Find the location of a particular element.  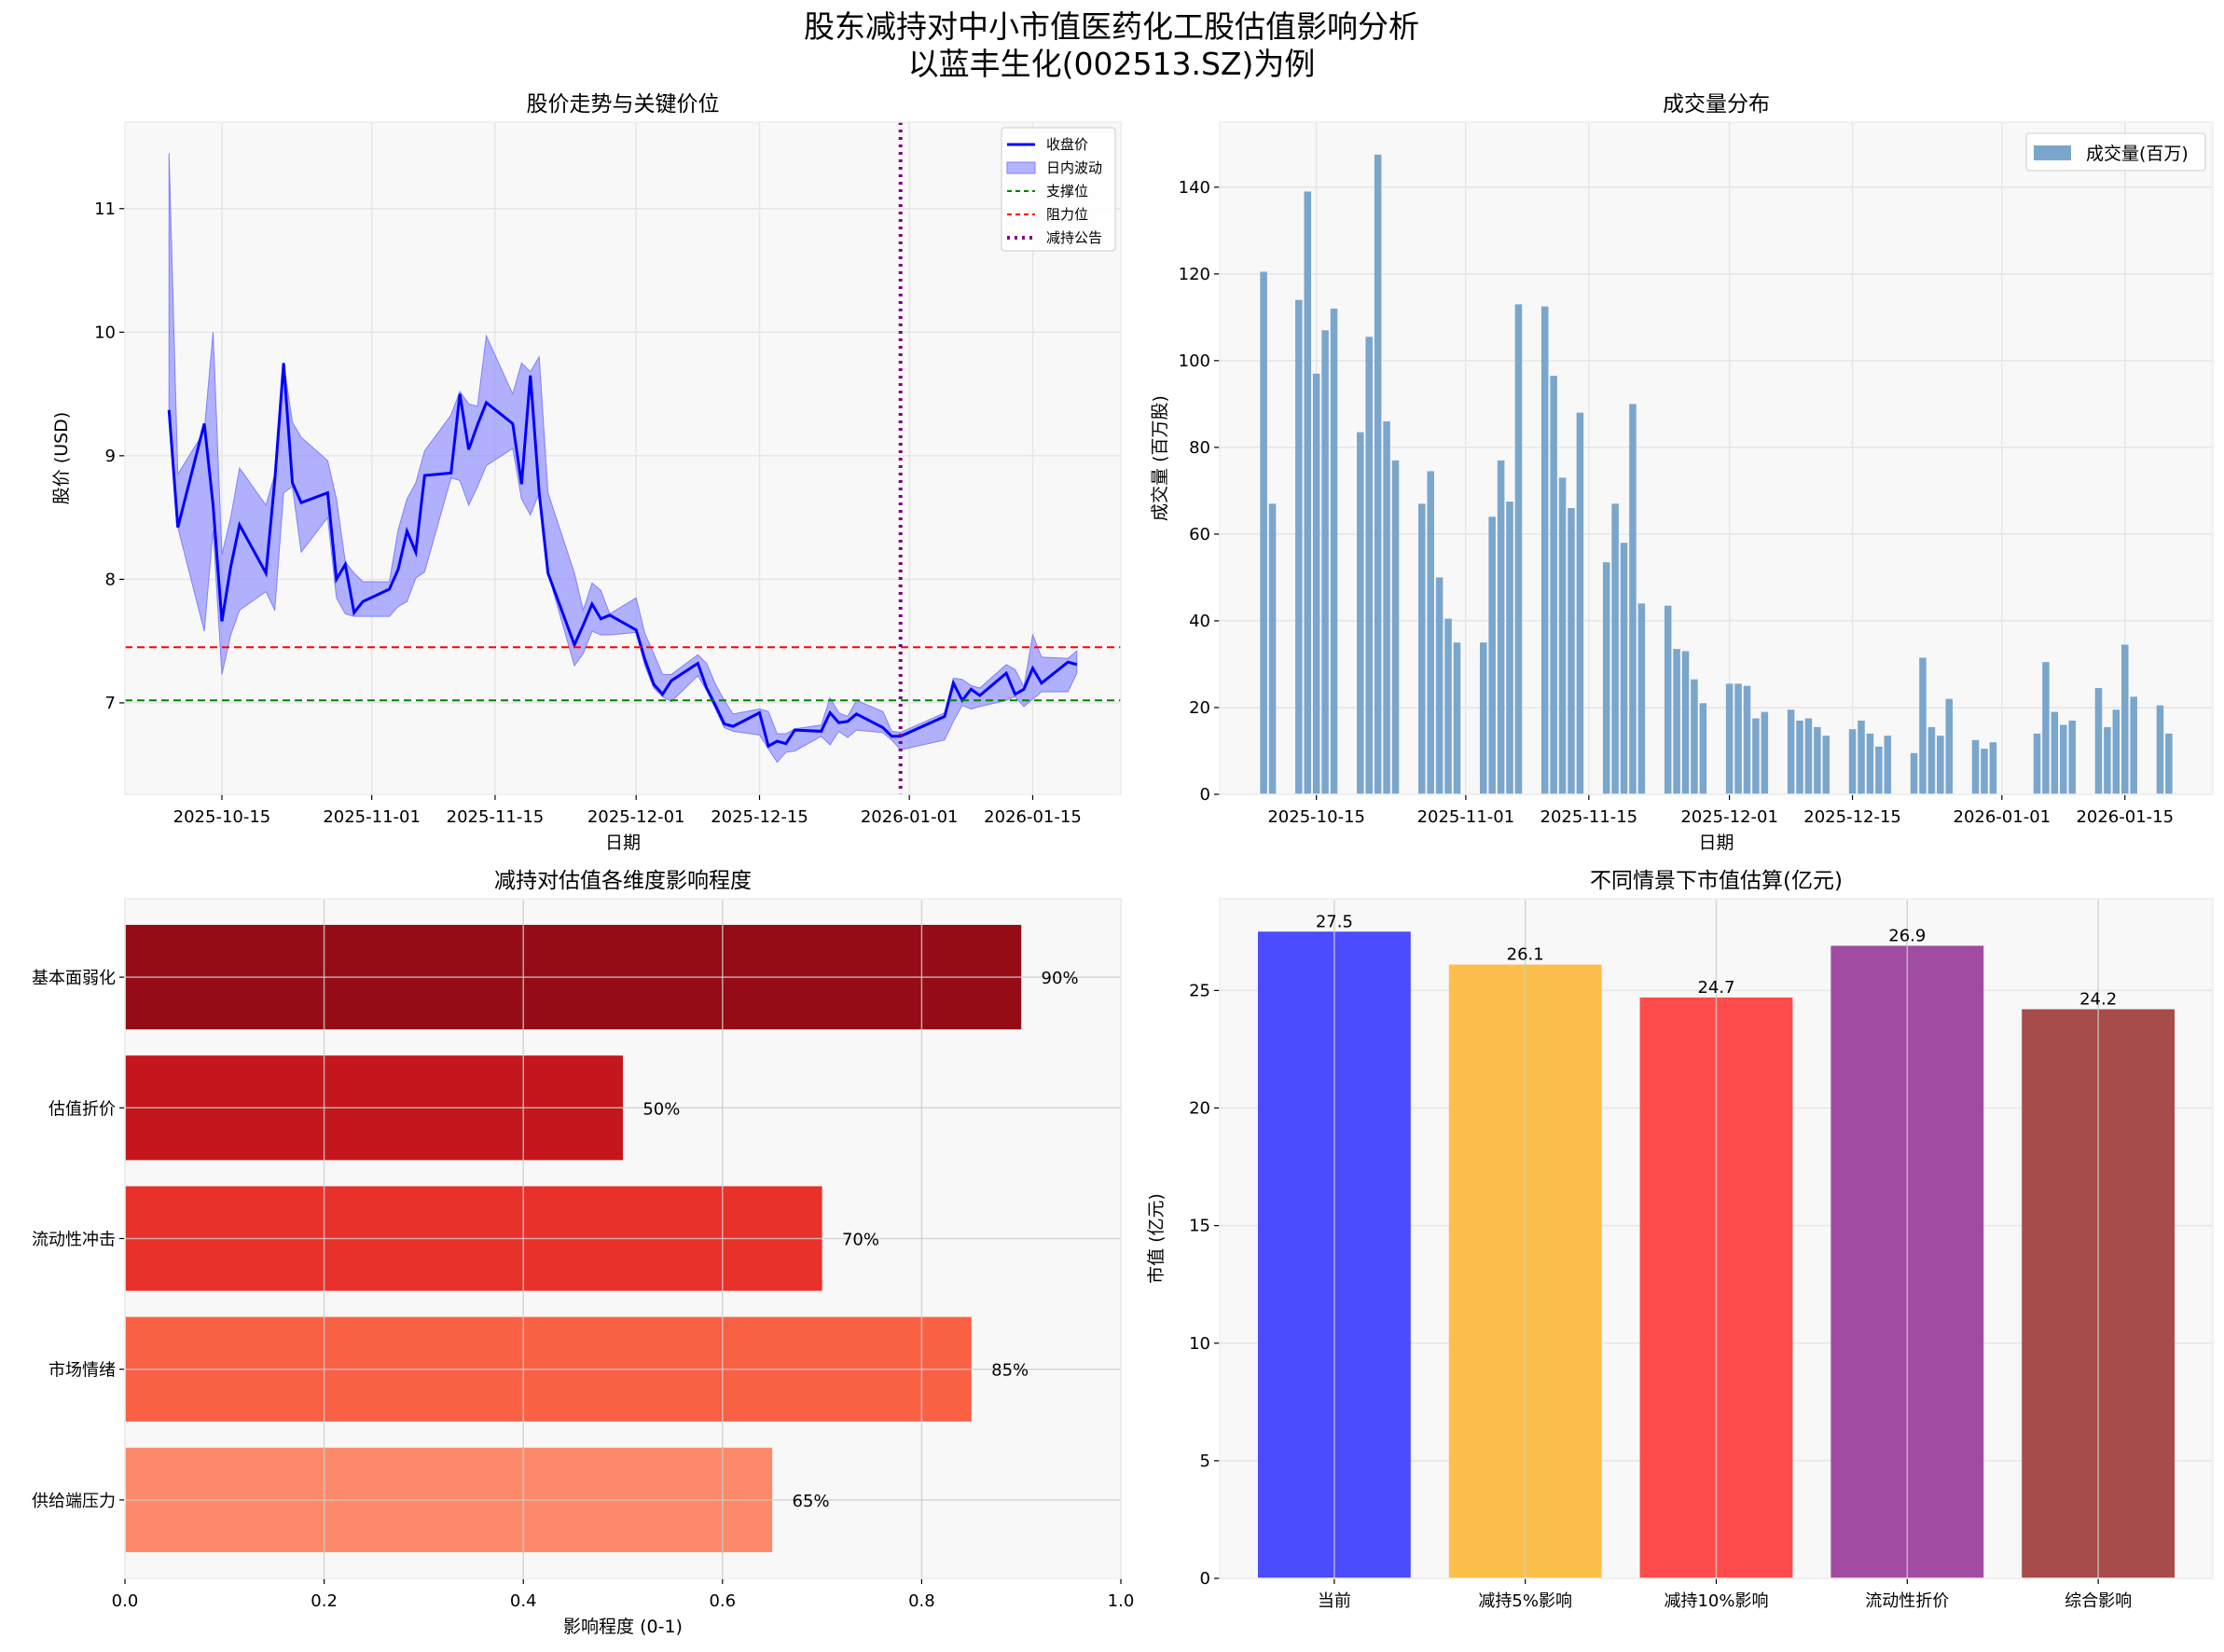

y-tick-label: 0 is located at coordinates (1205, 795).